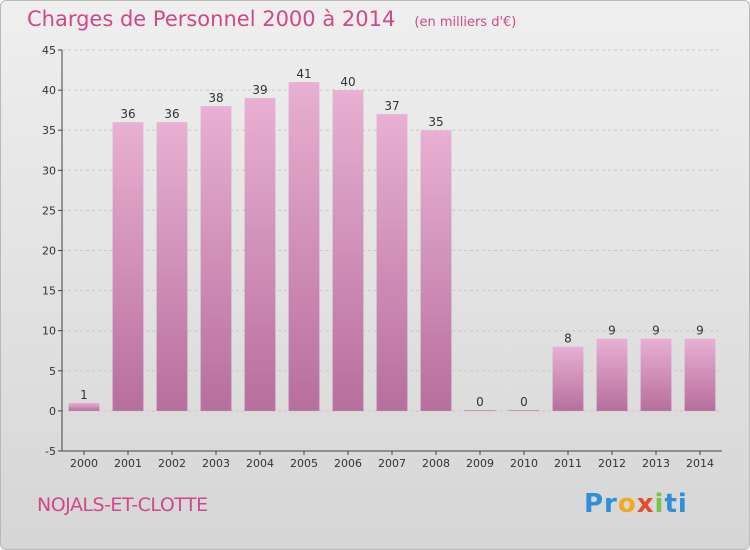 The width and height of the screenshot is (750, 550). I want to click on y-tick-label: 5, so click(52, 371).